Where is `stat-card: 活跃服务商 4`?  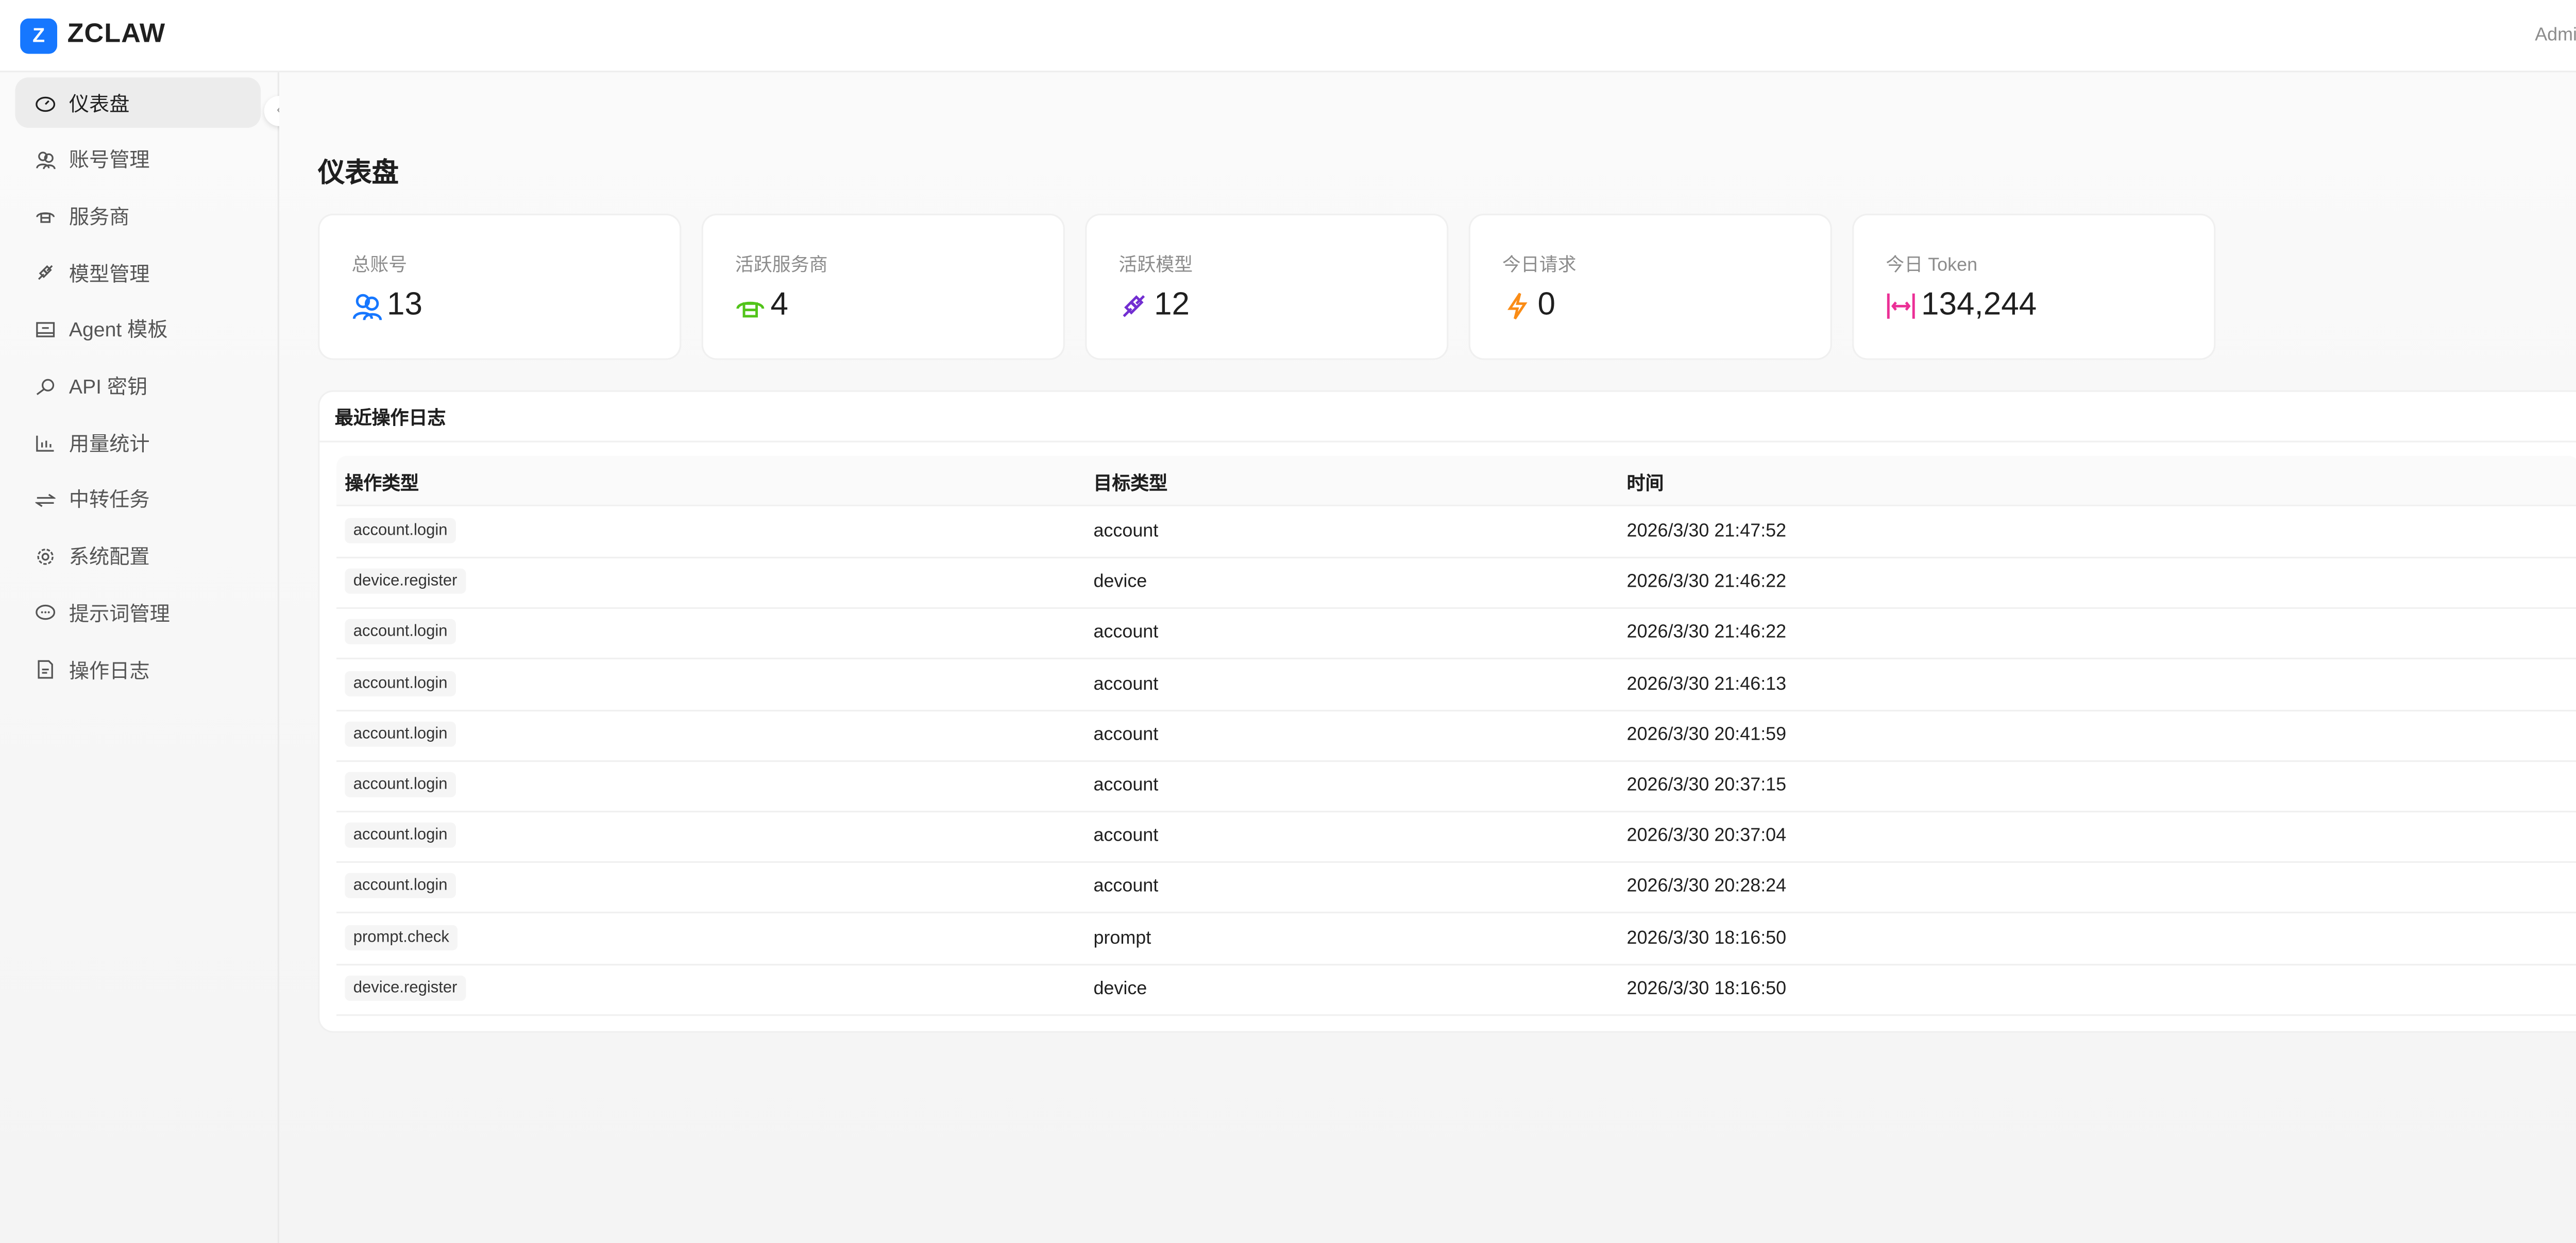
stat-card: 活跃服务商 4 is located at coordinates (883, 287).